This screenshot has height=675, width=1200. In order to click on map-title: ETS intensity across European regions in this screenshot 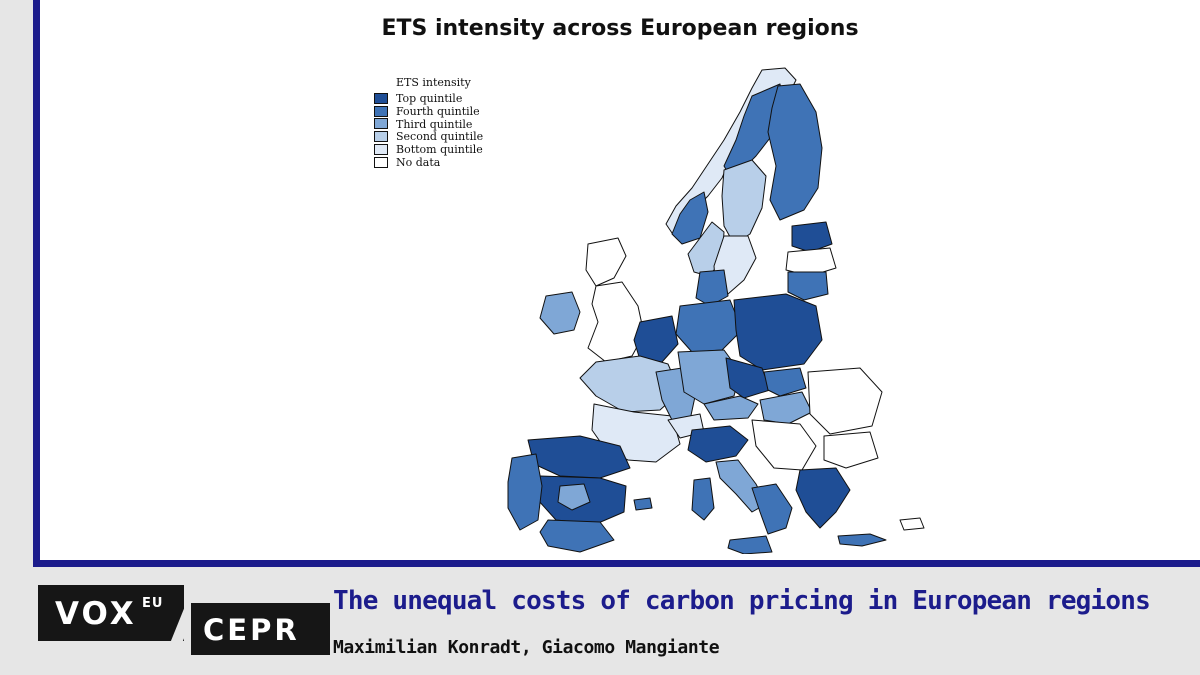, I will do `click(620, 28)`.